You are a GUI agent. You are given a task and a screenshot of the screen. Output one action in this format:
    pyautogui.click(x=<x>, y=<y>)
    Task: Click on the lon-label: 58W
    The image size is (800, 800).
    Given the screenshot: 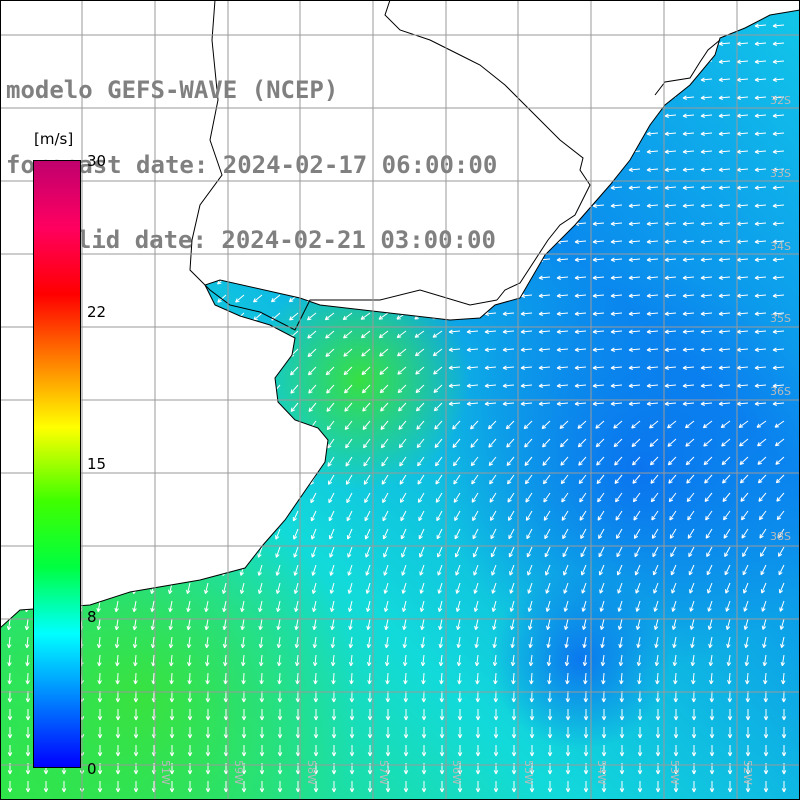 What is the action you would take?
    pyautogui.click(x=311, y=772)
    